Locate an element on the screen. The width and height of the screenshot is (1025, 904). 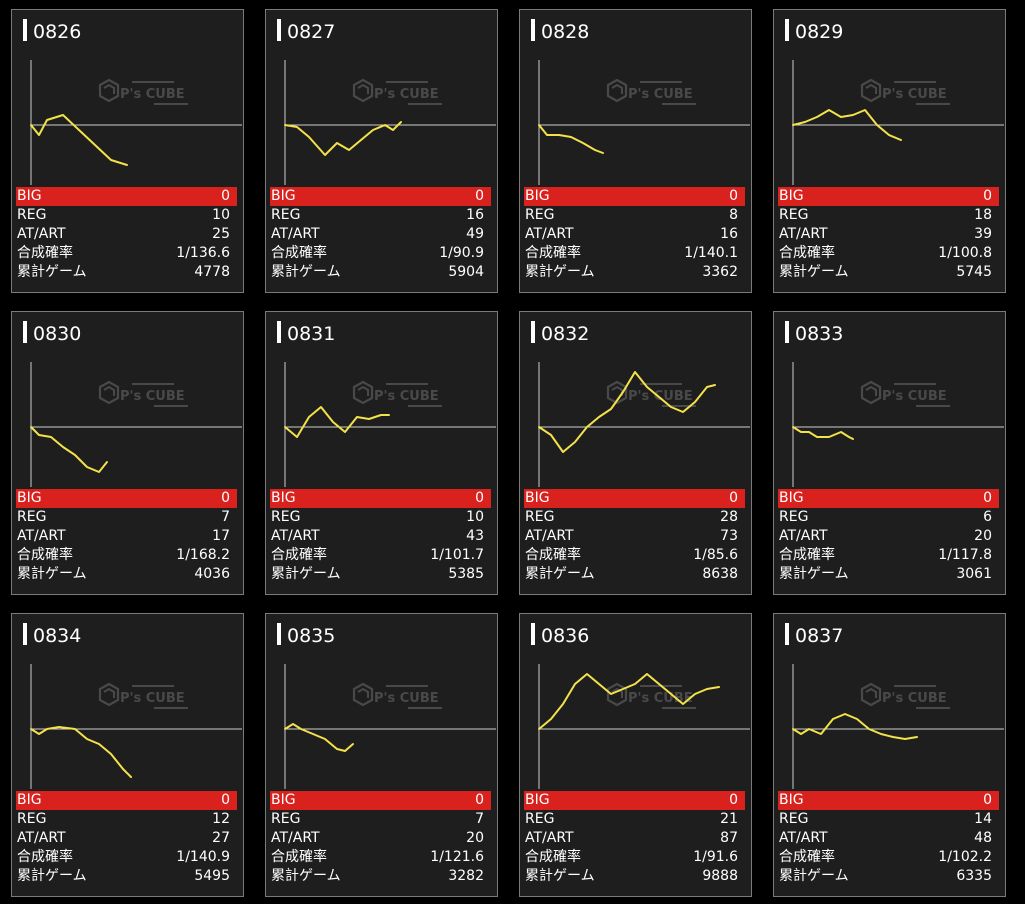
at-art-row: AT/ART 20 is located at coordinates (380, 838).